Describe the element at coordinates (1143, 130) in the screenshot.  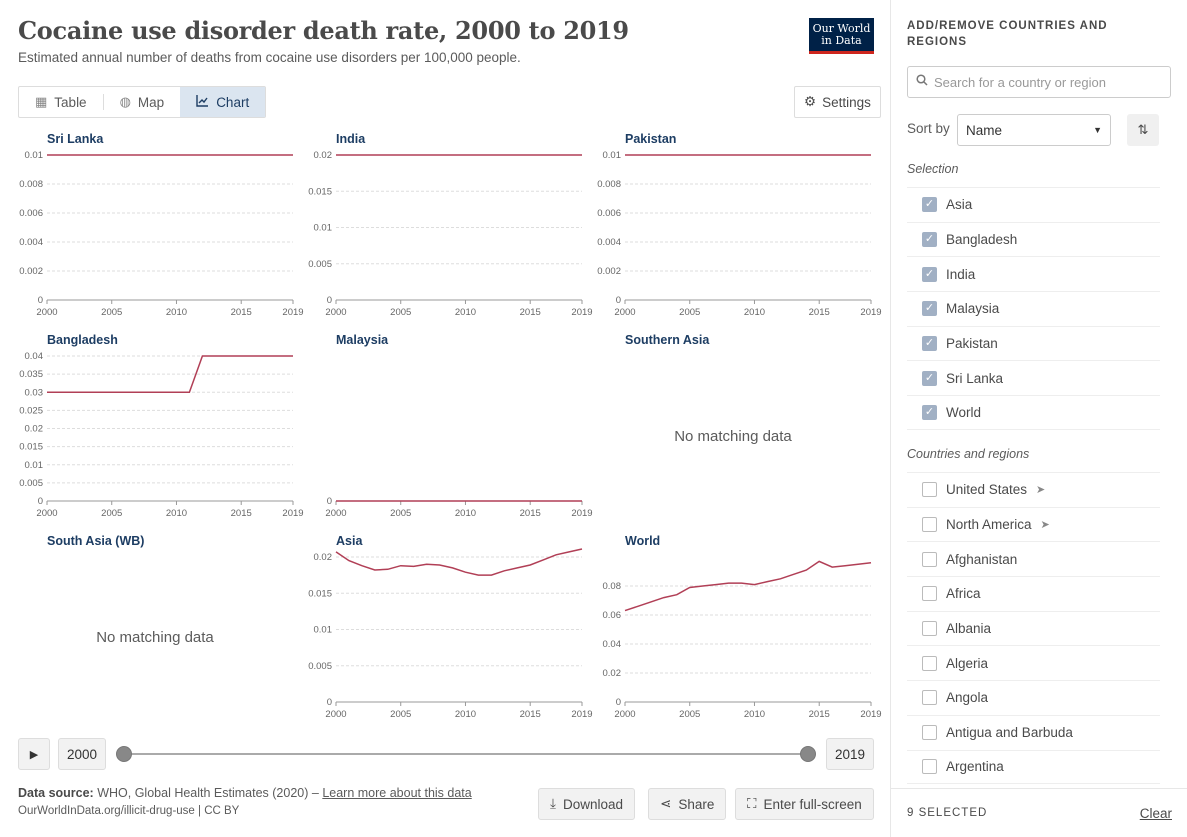
I see `sort-order-button: ⇅` at that location.